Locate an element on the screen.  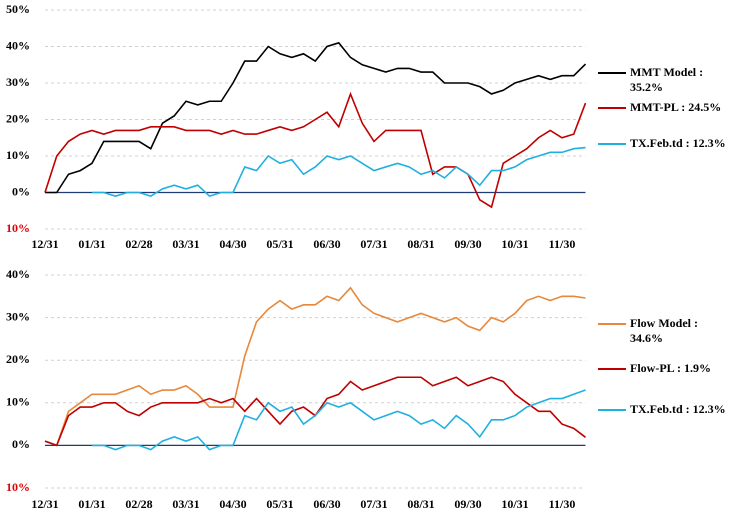
legend-item: MMT Model : 35.2% is located at coordinates (664, 80).